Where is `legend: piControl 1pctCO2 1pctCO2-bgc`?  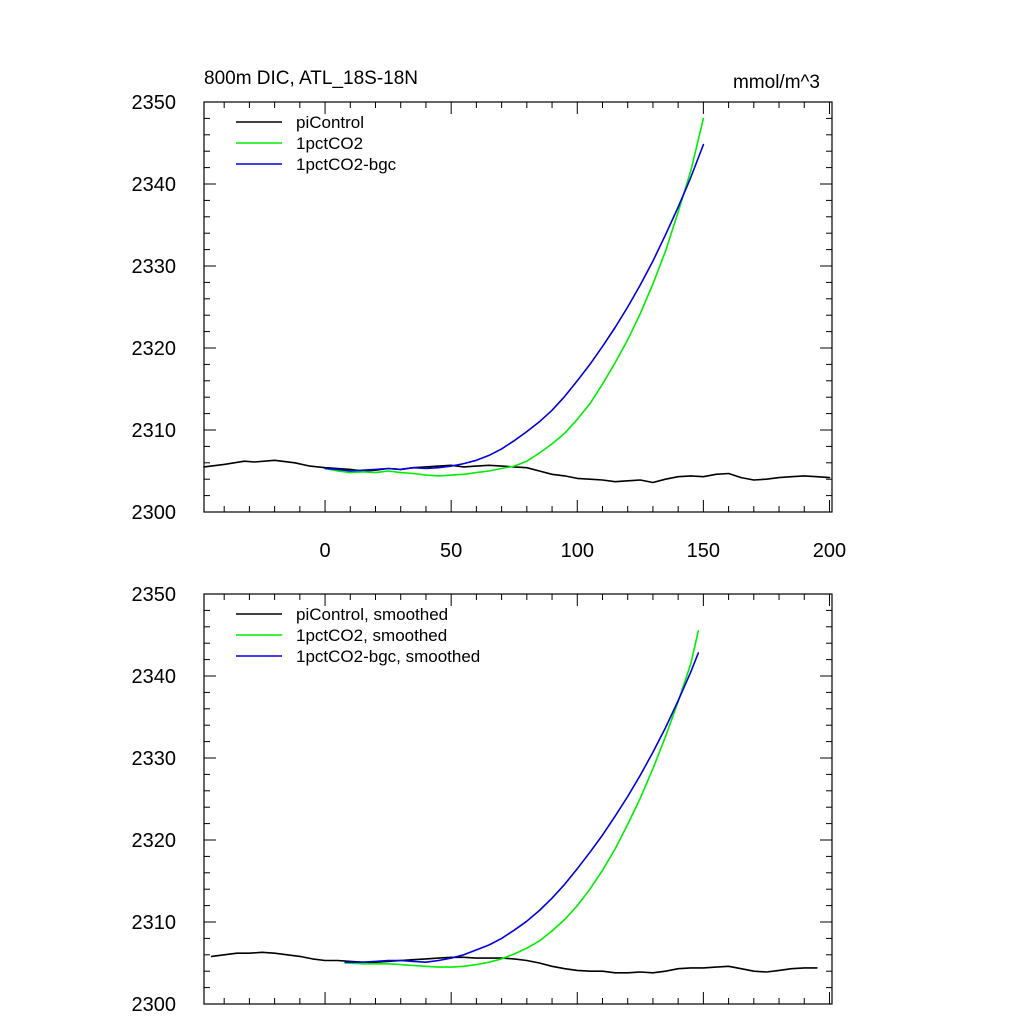 legend: piControl 1pctCO2 1pctCO2-bgc is located at coordinates (316, 143).